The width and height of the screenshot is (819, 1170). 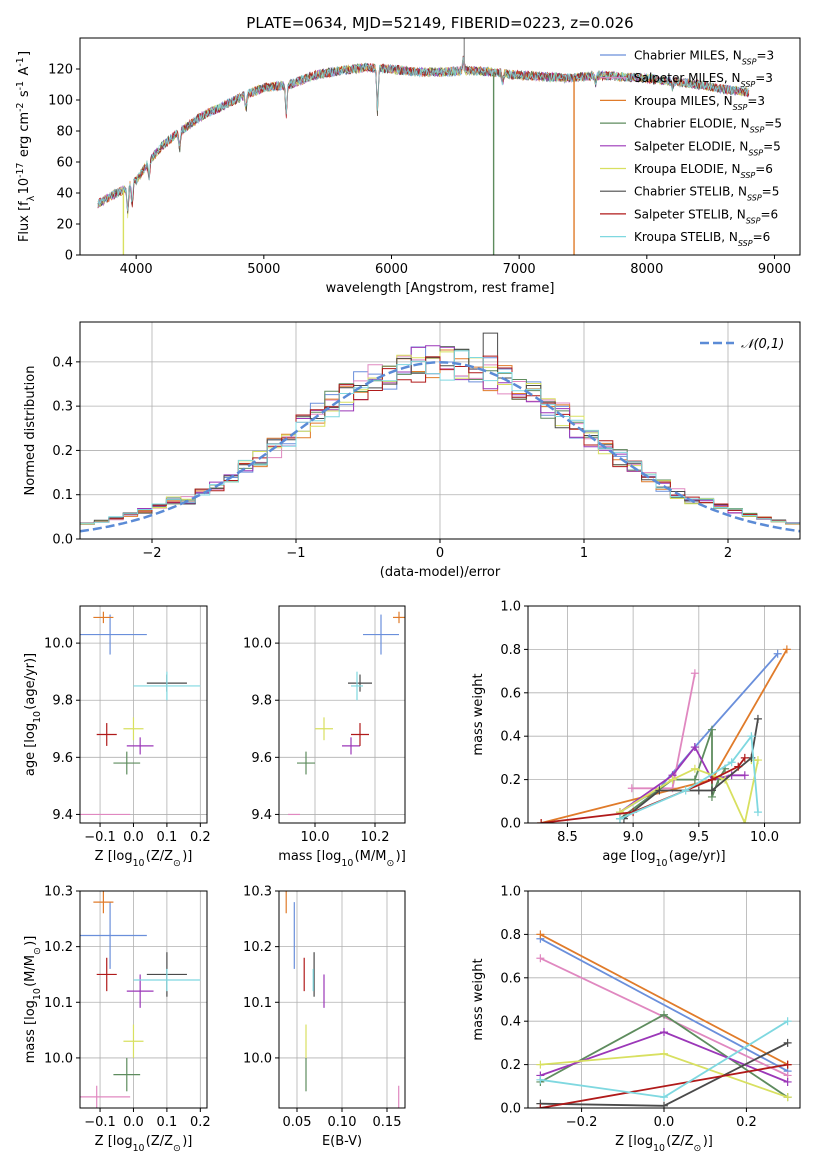 What do you see at coordinates (62, 701) in the screenshot?
I see `y-tick-label: 9.8` at bounding box center [62, 701].